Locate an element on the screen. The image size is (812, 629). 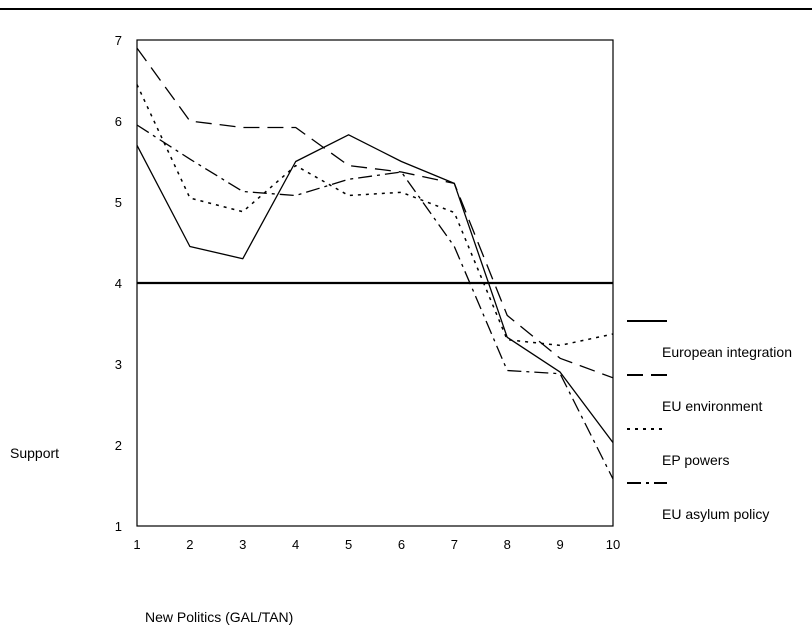
legend-label: EU environment is located at coordinates (712, 406).